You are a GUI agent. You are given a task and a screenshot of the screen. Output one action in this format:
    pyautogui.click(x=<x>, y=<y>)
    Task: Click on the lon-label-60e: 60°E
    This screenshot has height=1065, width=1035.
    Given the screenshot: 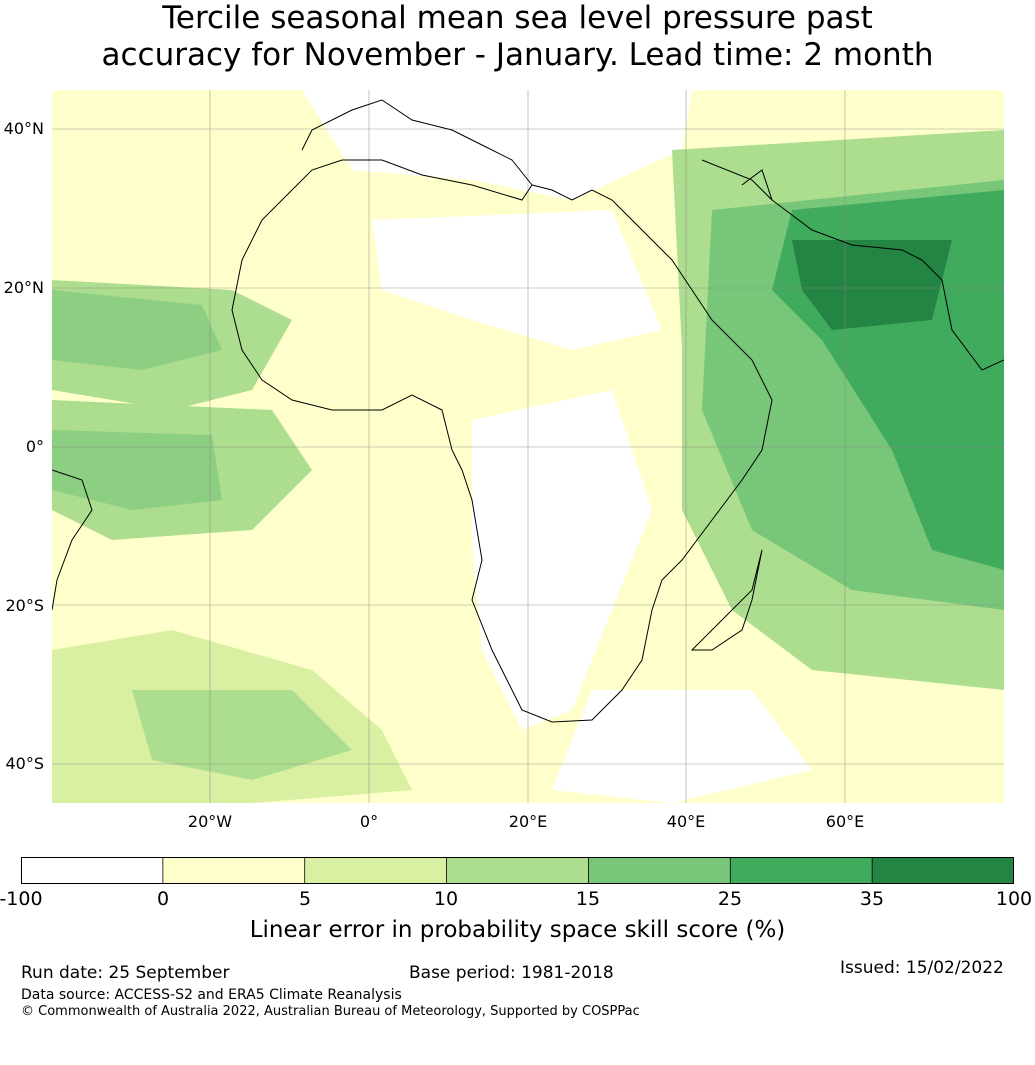 What is the action you would take?
    pyautogui.click(x=845, y=821)
    